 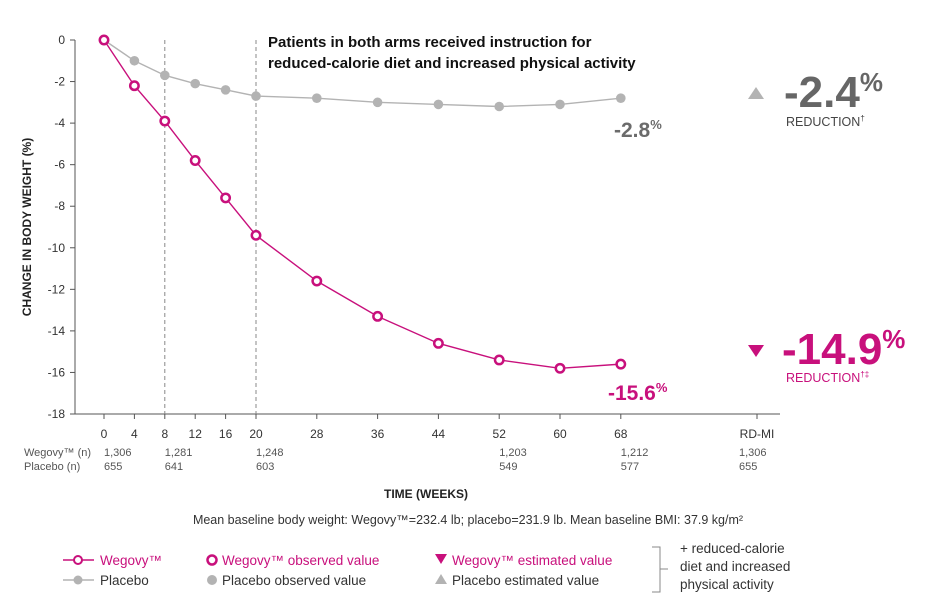 I want to click on placebo-summary-unit: %, so click(x=871, y=82).